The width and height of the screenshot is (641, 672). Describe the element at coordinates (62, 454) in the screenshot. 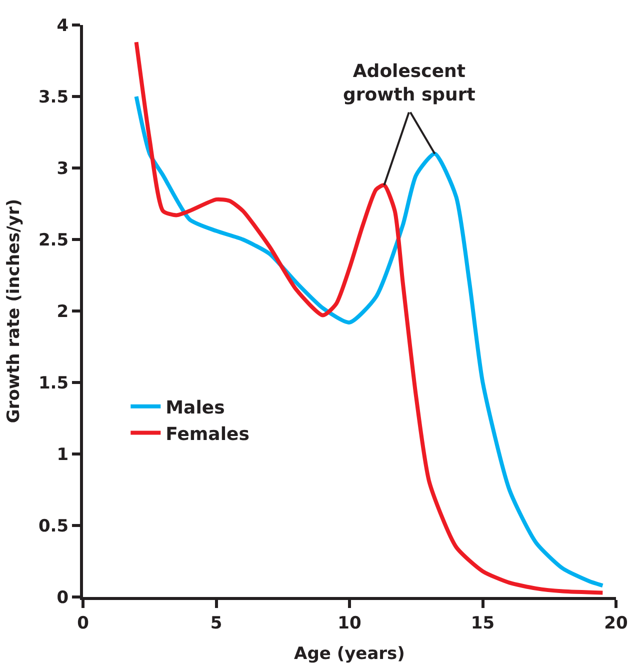

I see `y-tick-label: 1` at that location.